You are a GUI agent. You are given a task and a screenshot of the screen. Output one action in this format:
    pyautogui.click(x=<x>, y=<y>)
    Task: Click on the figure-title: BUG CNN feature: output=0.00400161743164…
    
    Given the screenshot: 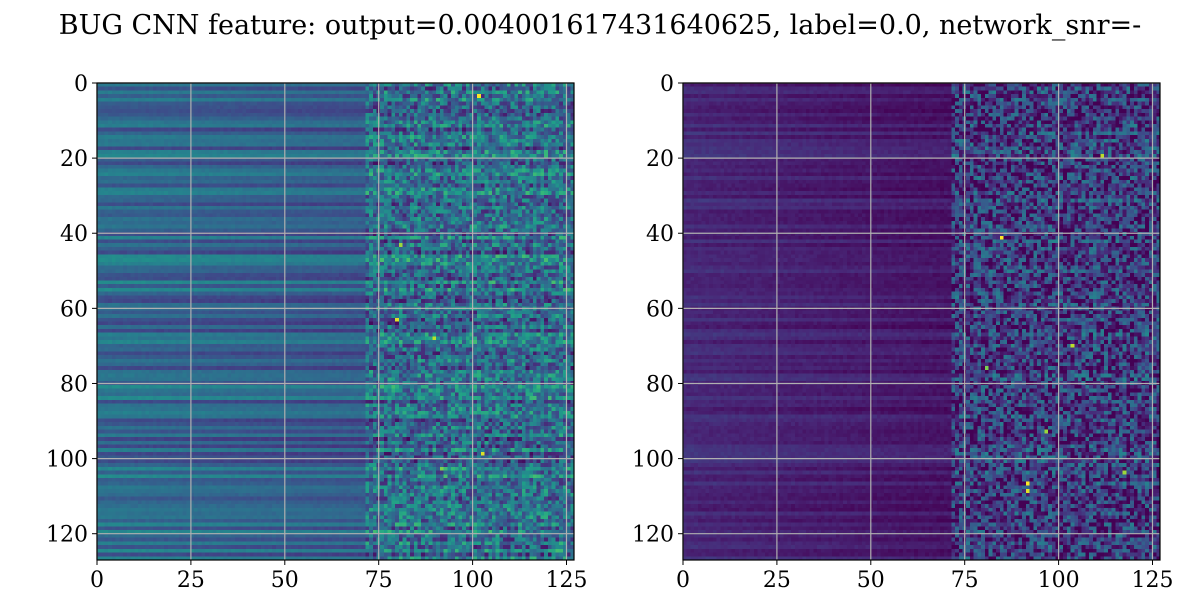 What is the action you would take?
    pyautogui.click(x=600, y=25)
    